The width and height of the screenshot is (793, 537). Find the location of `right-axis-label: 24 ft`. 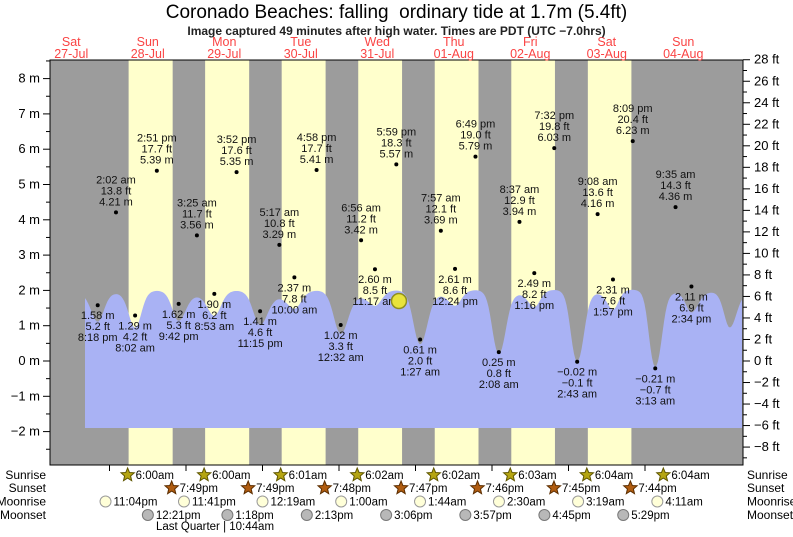

right-axis-label: 24 ft is located at coordinates (767, 102).